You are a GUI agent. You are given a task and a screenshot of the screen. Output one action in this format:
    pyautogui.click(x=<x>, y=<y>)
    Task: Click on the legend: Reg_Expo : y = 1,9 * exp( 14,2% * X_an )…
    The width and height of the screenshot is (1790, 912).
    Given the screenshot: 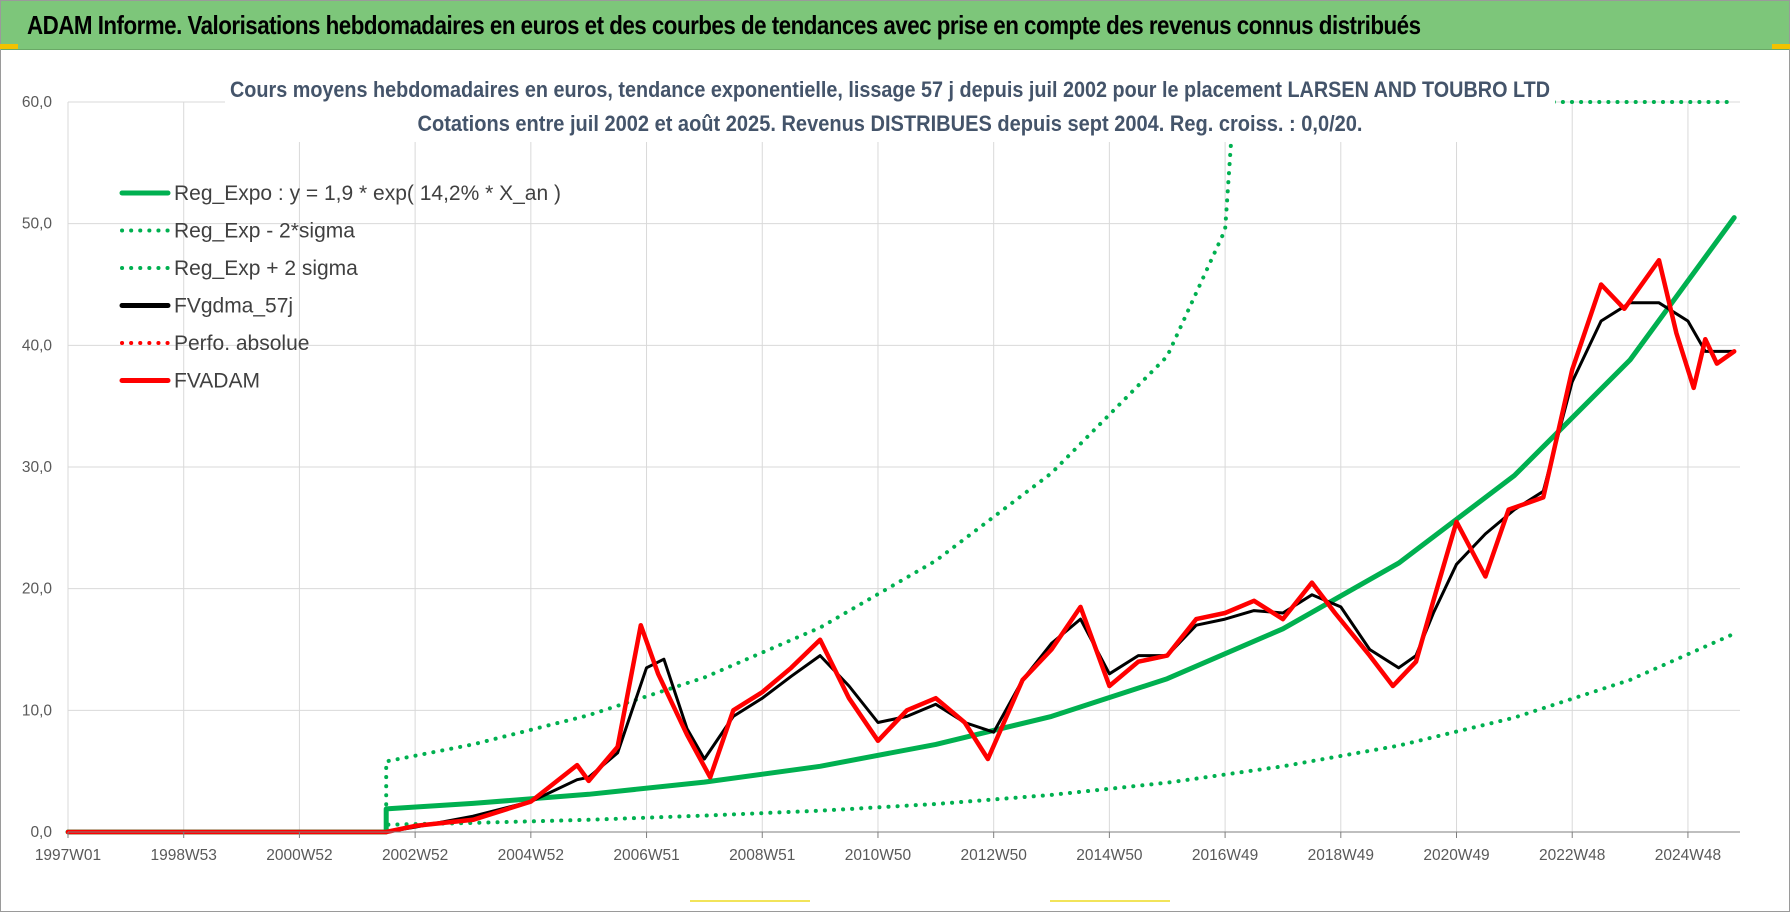 What is the action you would take?
    pyautogui.click(x=340, y=287)
    